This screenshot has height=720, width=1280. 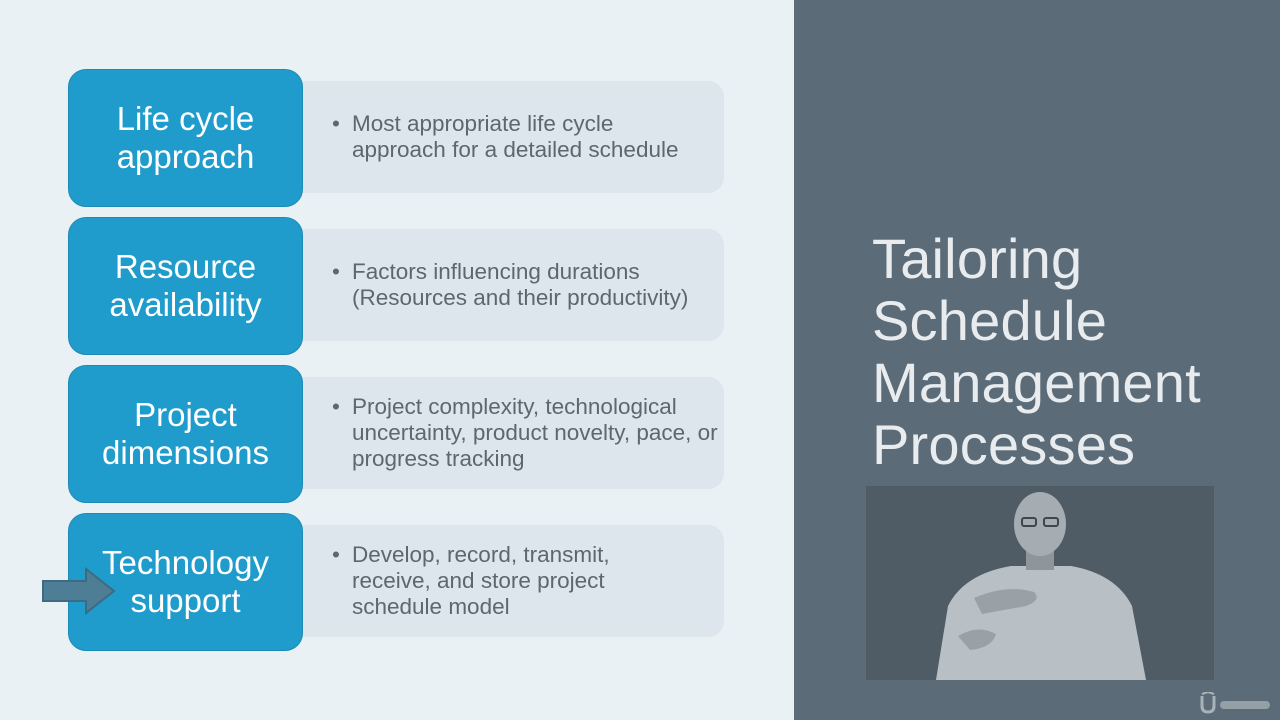 I want to click on title-line: Tailoring, so click(x=977, y=258).